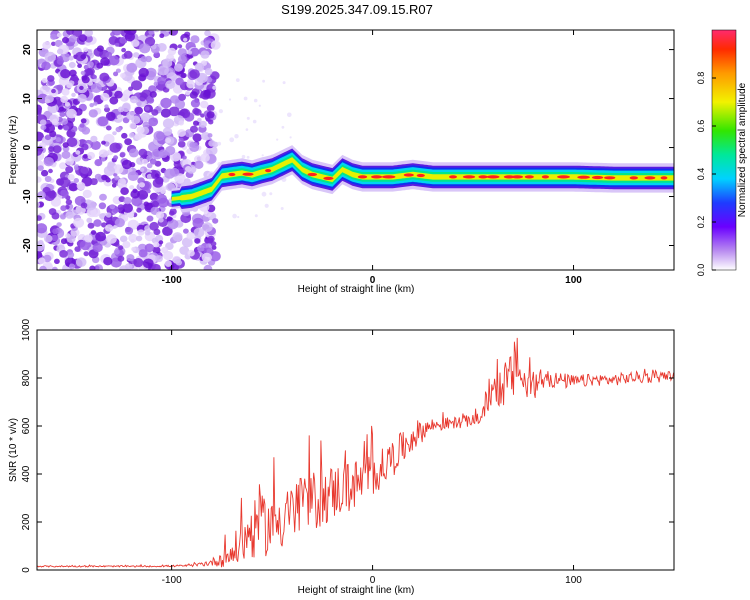  What do you see at coordinates (26, 473) in the screenshot?
I see `snr-y-tick-label: 400` at bounding box center [26, 473].